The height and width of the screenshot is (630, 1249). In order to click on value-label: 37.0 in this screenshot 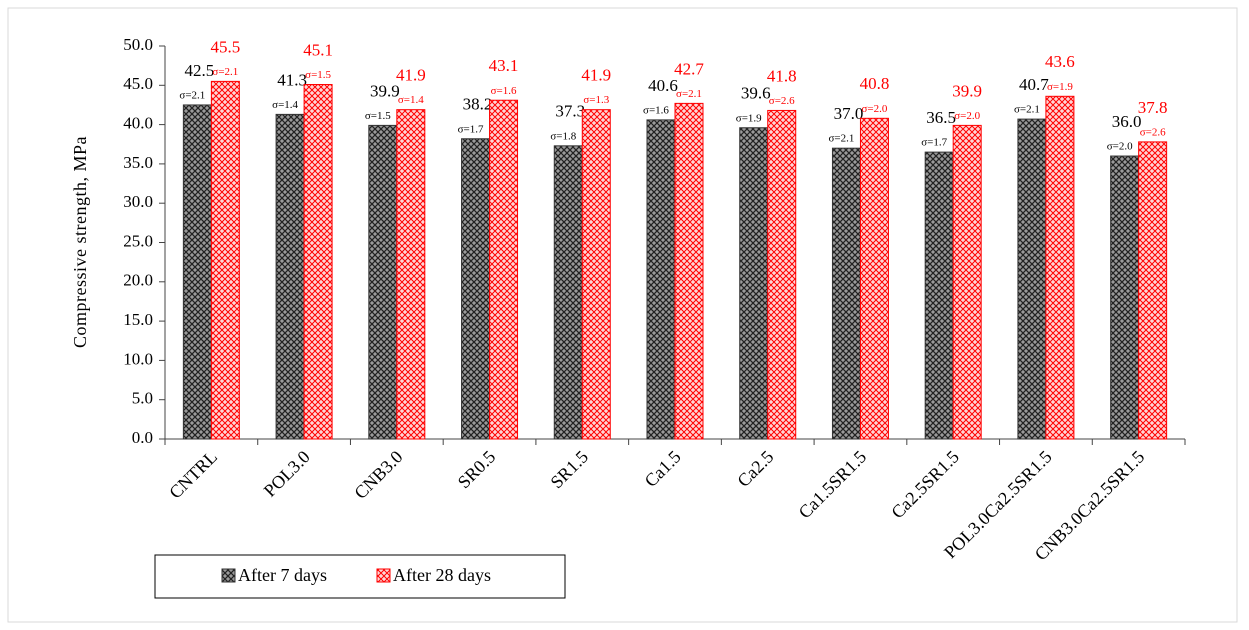, I will do `click(849, 113)`.